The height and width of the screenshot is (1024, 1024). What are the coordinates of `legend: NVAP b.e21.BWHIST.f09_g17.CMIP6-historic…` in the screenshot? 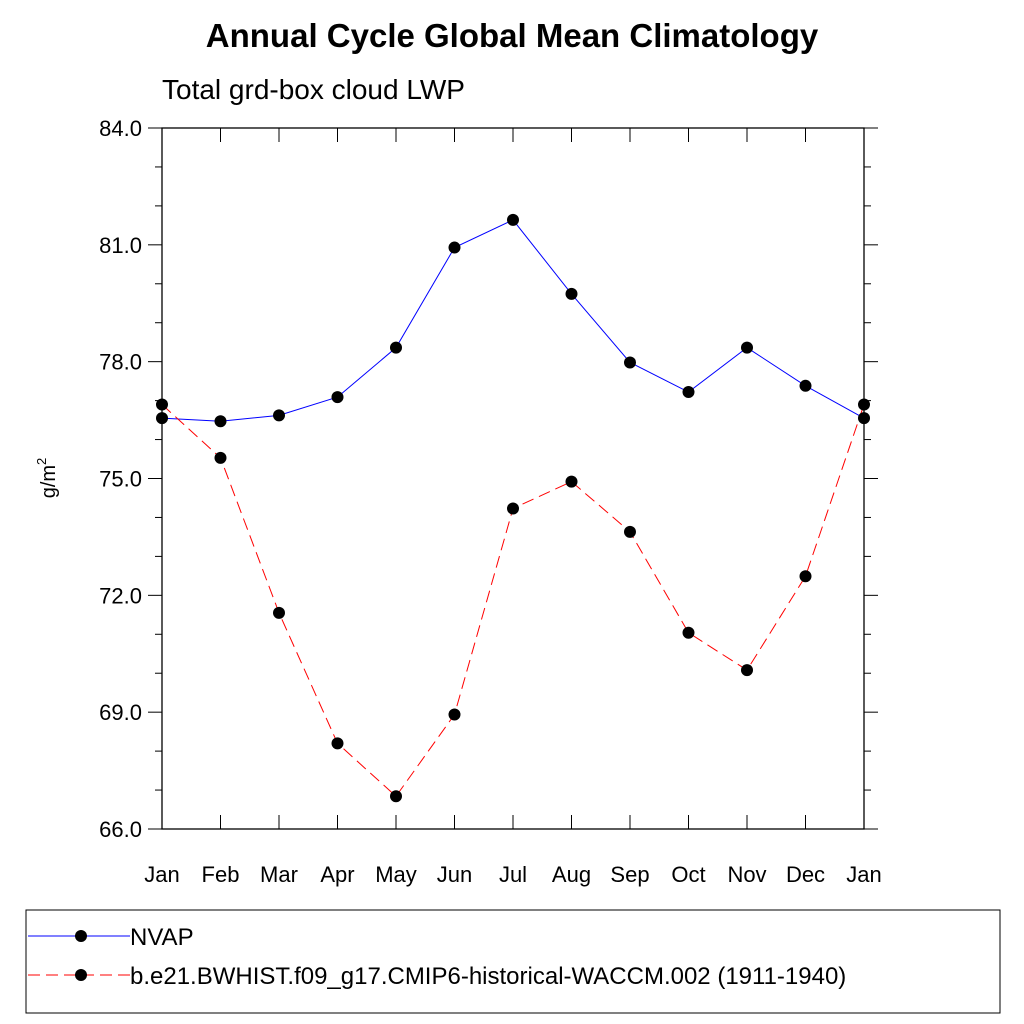 It's located at (513, 961).